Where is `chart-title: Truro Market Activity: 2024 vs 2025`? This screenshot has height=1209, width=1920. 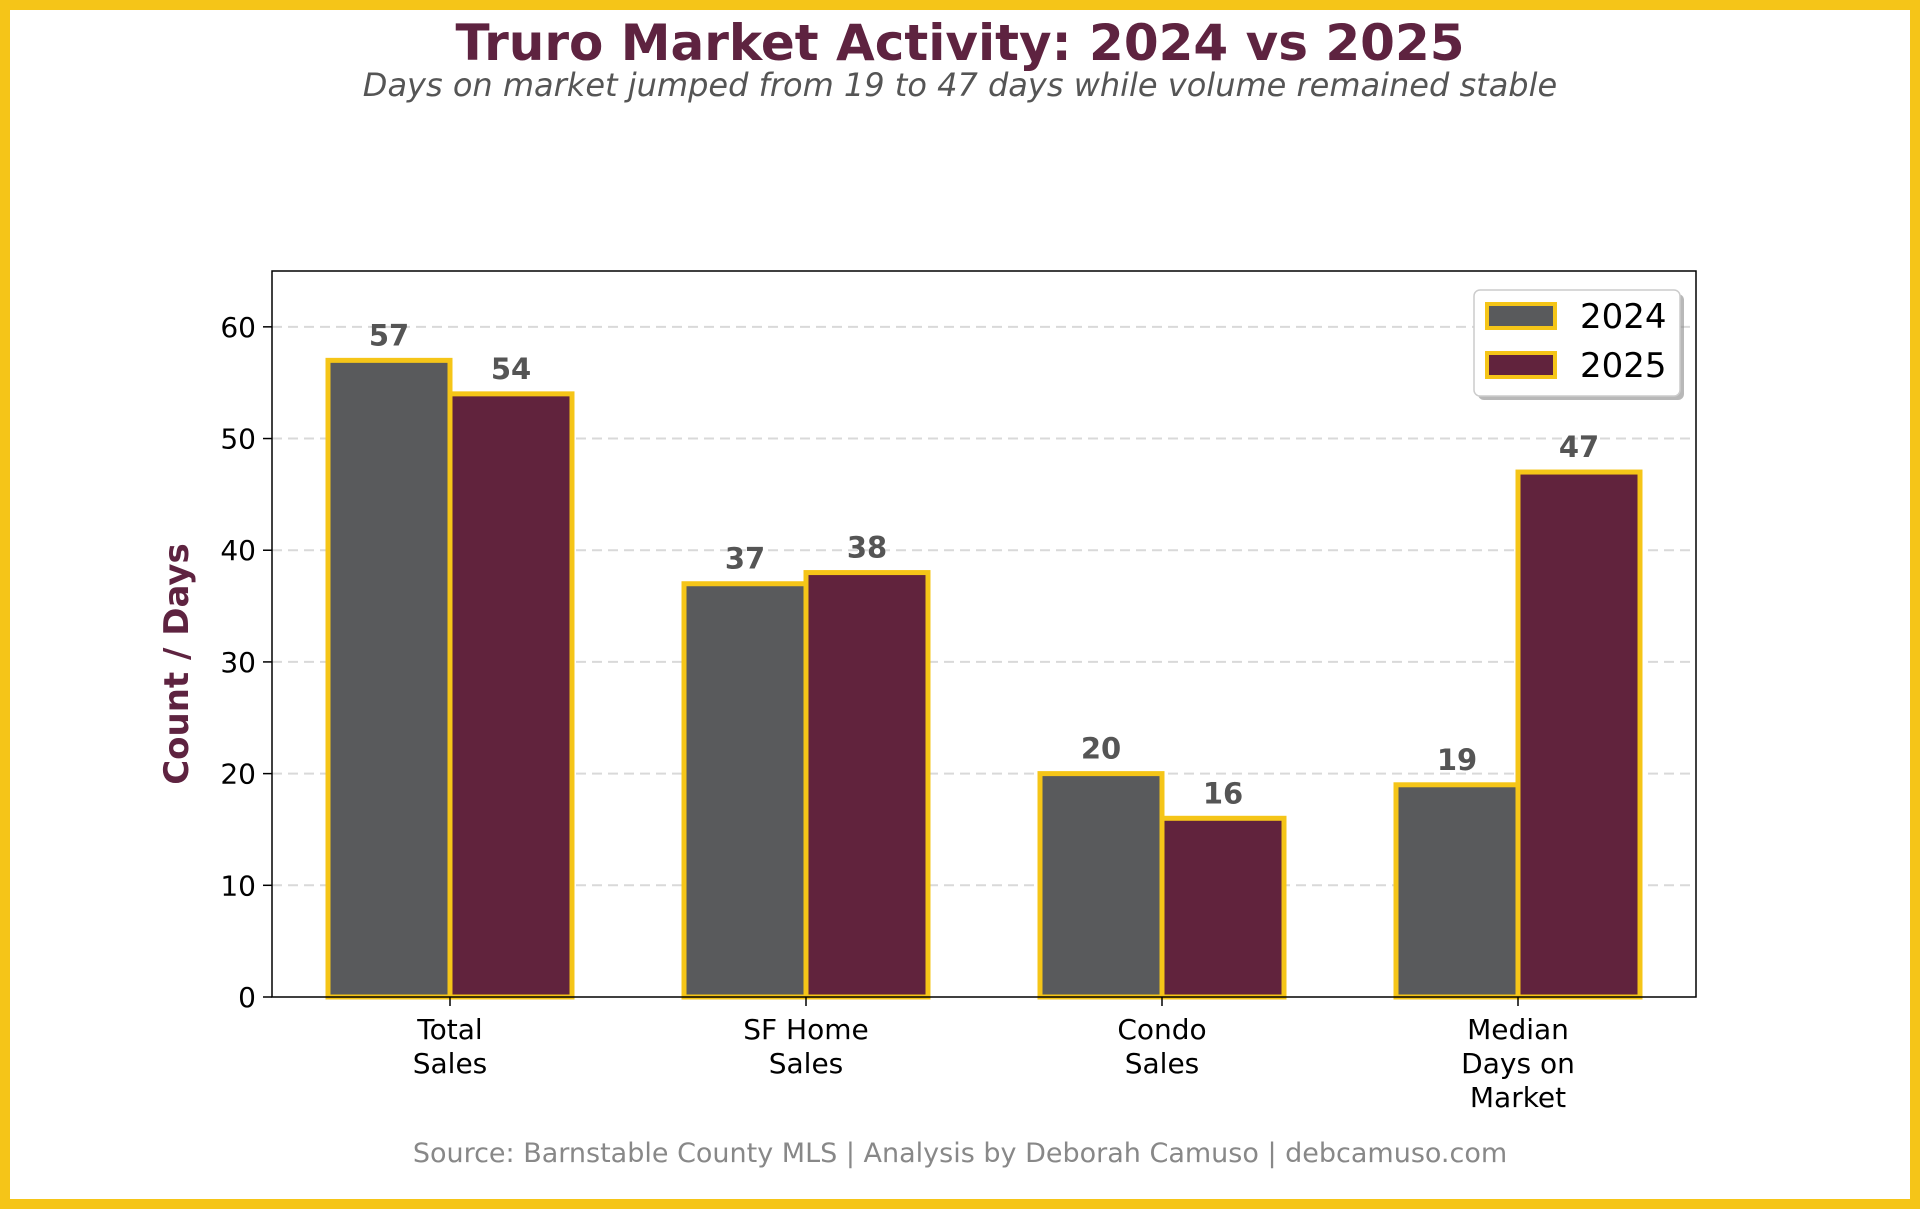
chart-title: Truro Market Activity: 2024 vs 2025 is located at coordinates (959, 43).